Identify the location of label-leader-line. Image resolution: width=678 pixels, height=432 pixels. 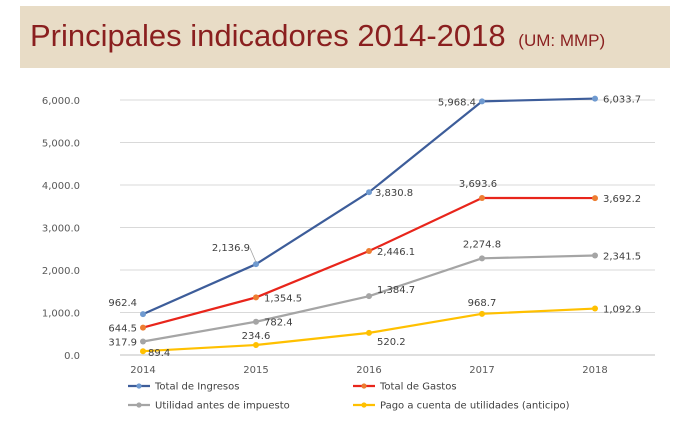
(253, 255).